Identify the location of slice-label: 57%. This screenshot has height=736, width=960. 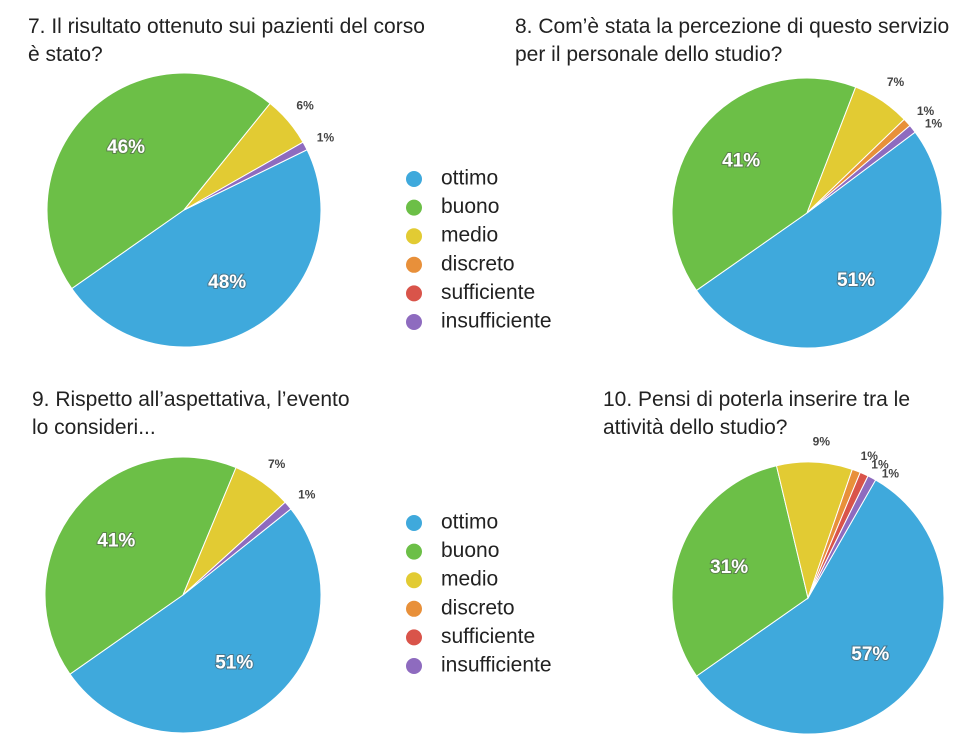
(870, 654).